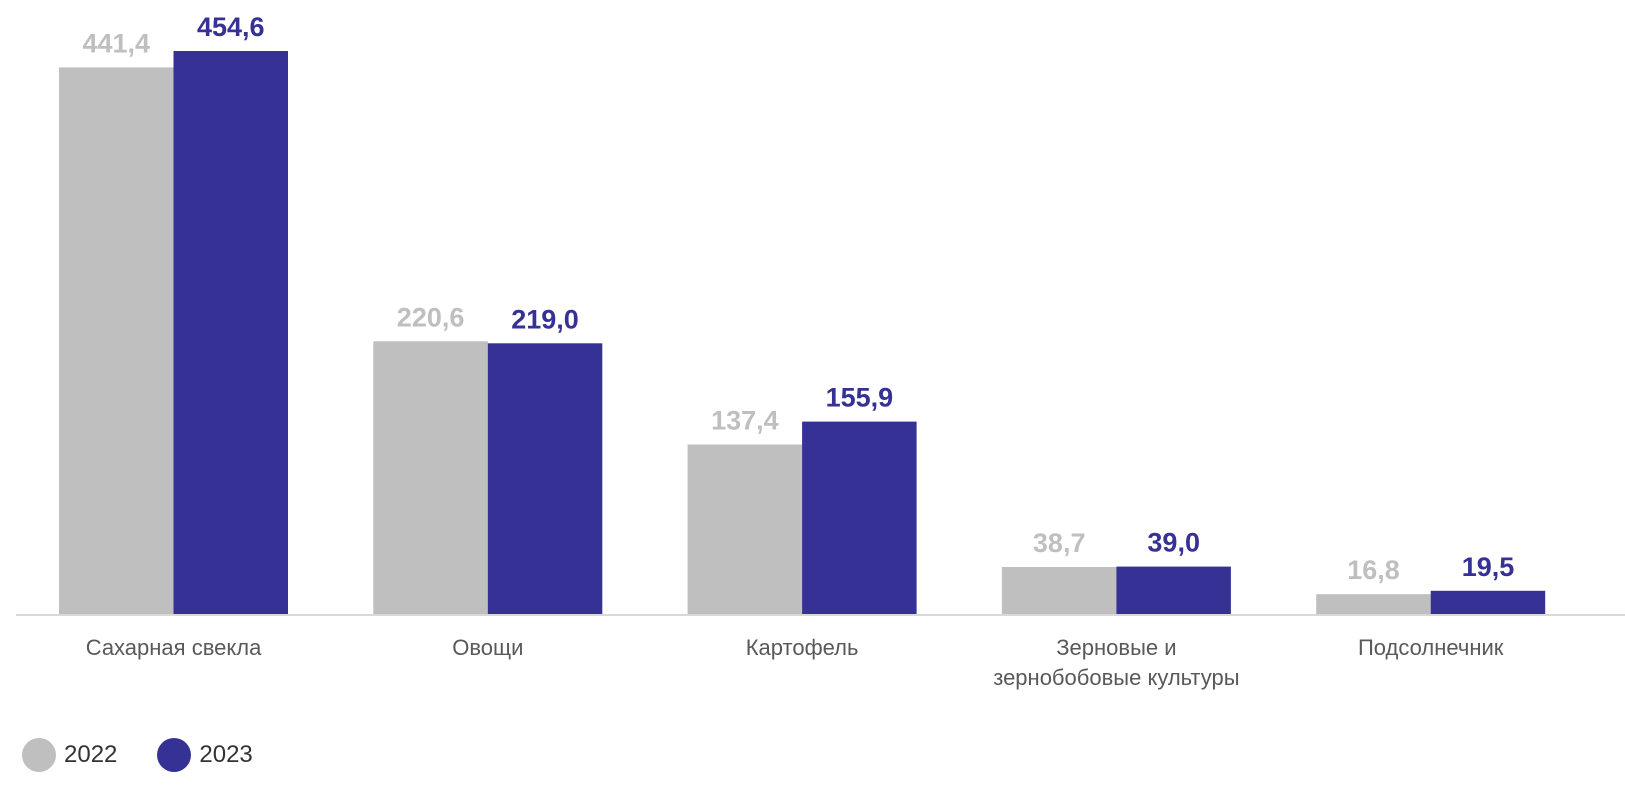 This screenshot has height=795, width=1625. I want to click on category-label-3: Зерновые и зернобобовые культуры, so click(1116, 662).